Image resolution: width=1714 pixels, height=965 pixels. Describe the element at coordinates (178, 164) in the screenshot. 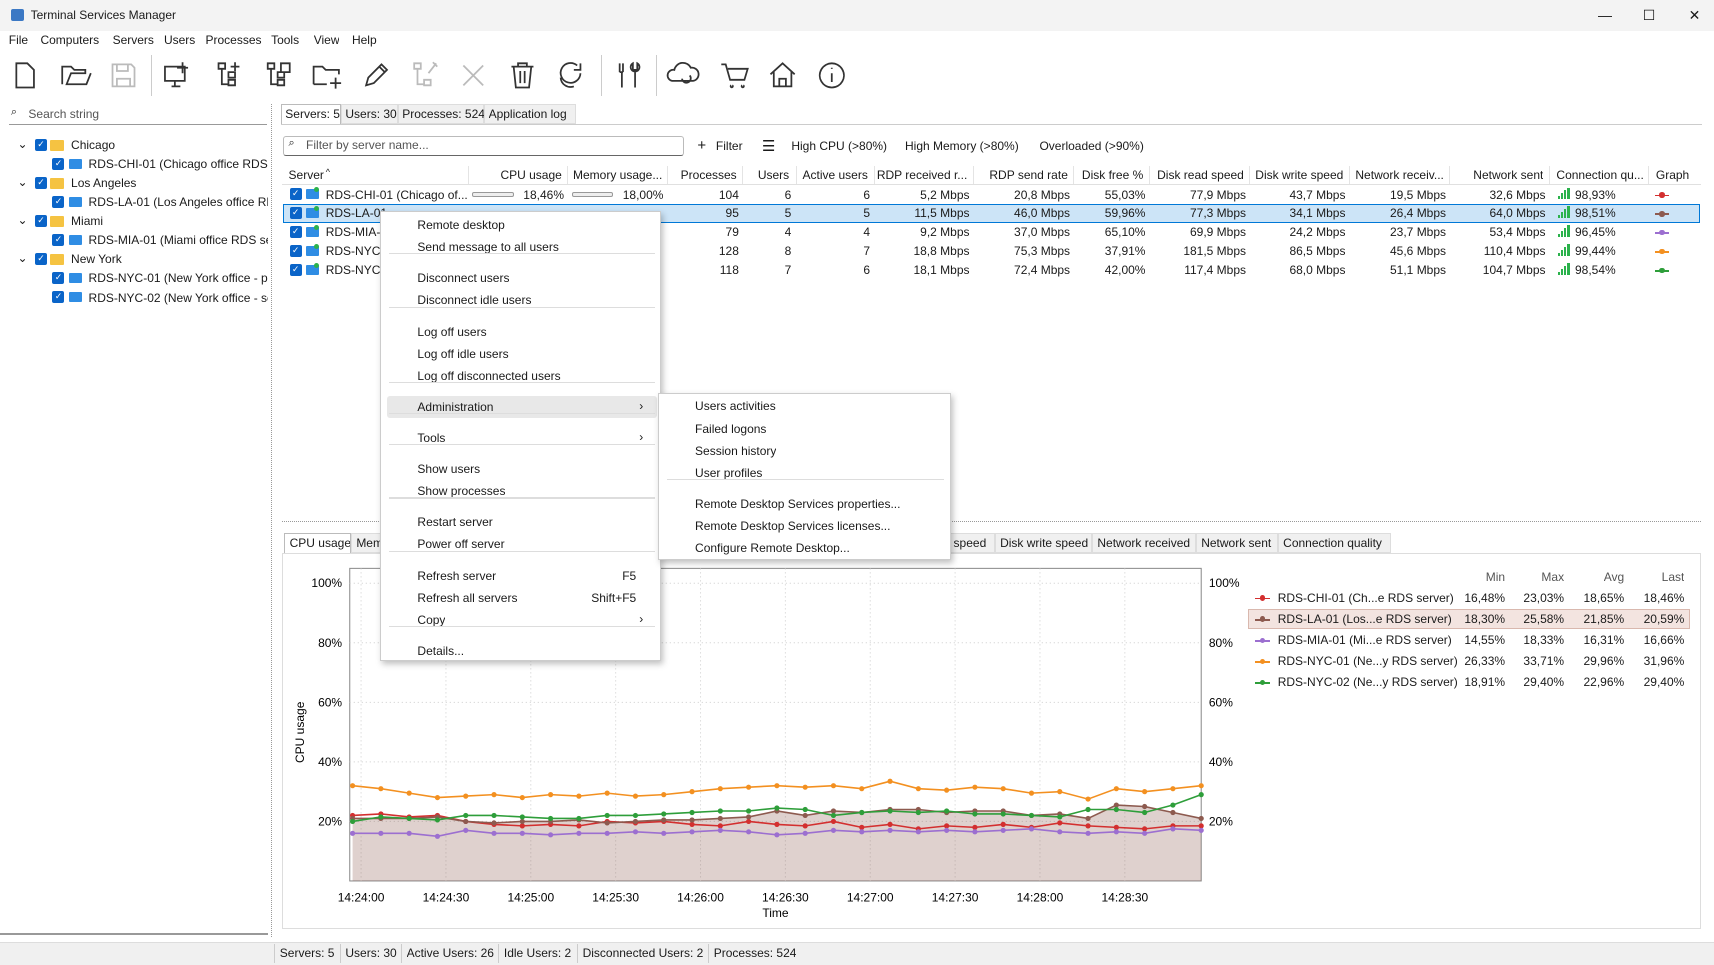

I see `tree-server: RDS-CHI-01 (Chicago office RDS server)` at that location.